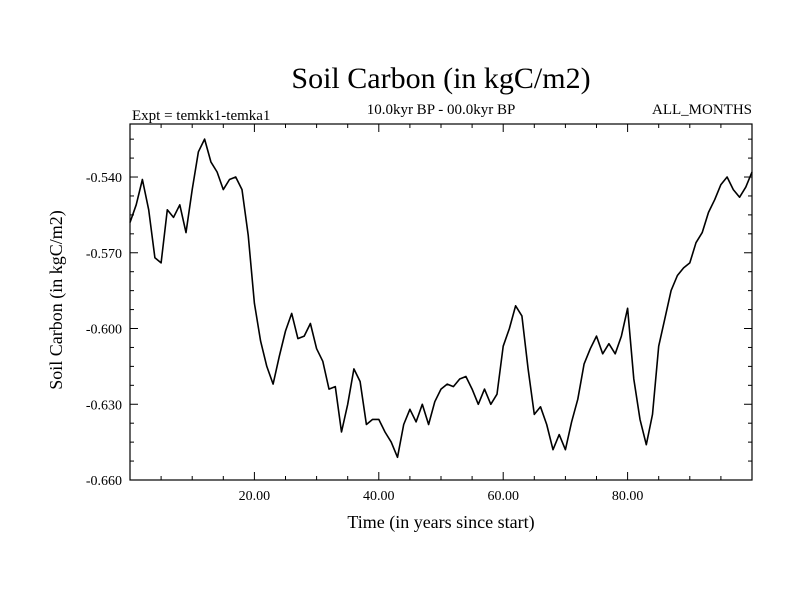  Describe the element at coordinates (201, 116) in the screenshot. I see `chart-subtitle-left: Expt = temkk1-temka1` at that location.